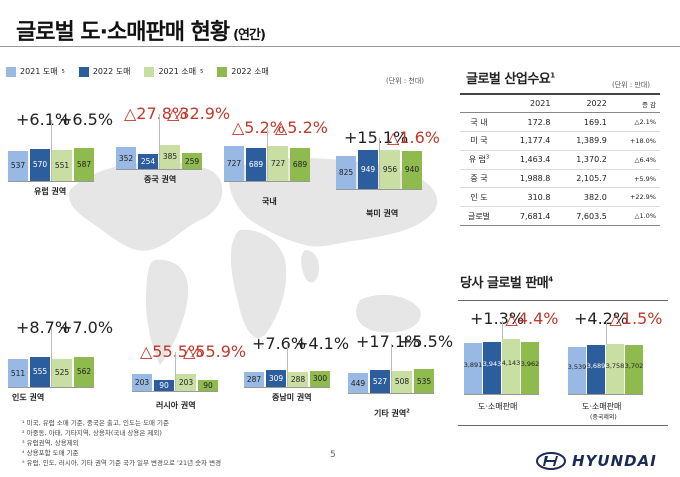 The image size is (680, 477). I want to click on wholesale-change-label: △5.2%, so click(258, 127).